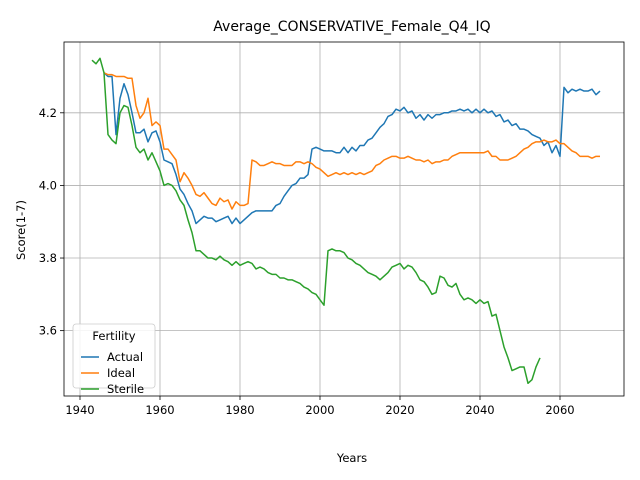 This screenshot has height=480, width=640. Describe the element at coordinates (48, 113) in the screenshot. I see `y-tick-label: 4.2` at that location.